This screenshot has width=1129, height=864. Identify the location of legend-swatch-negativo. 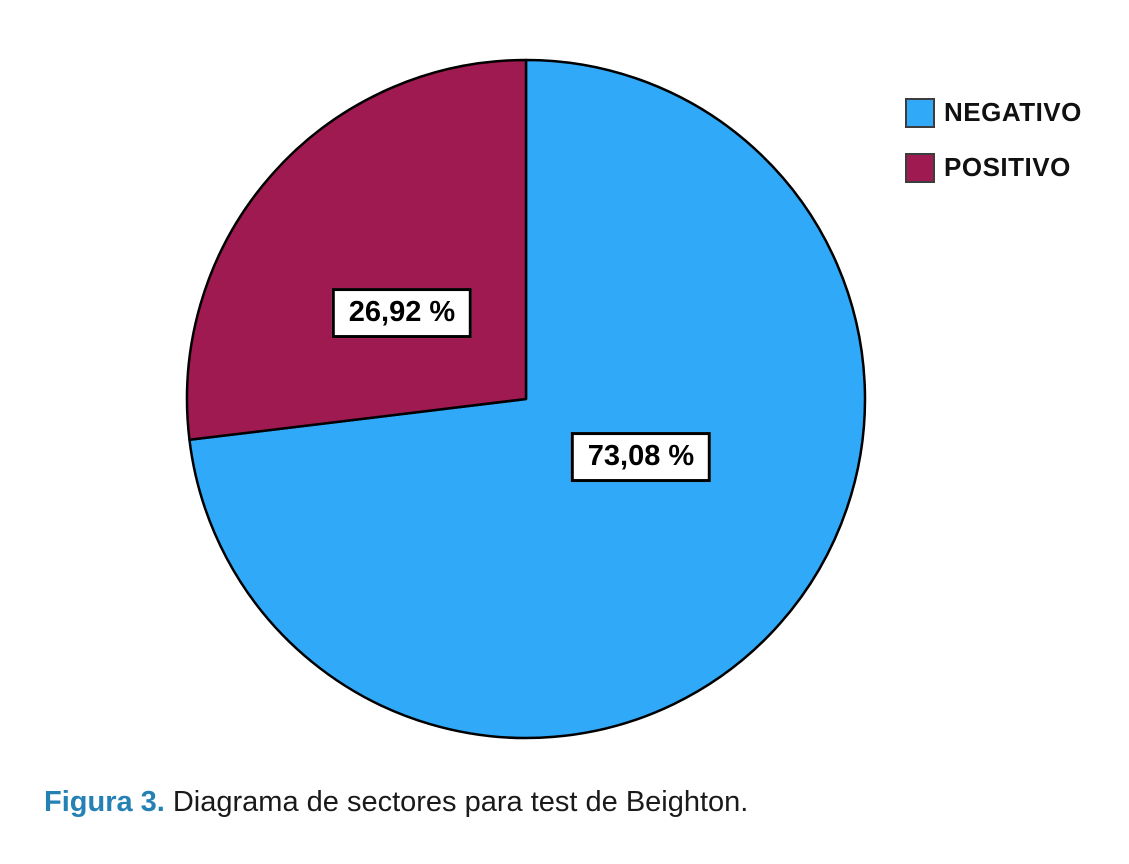
(920, 112).